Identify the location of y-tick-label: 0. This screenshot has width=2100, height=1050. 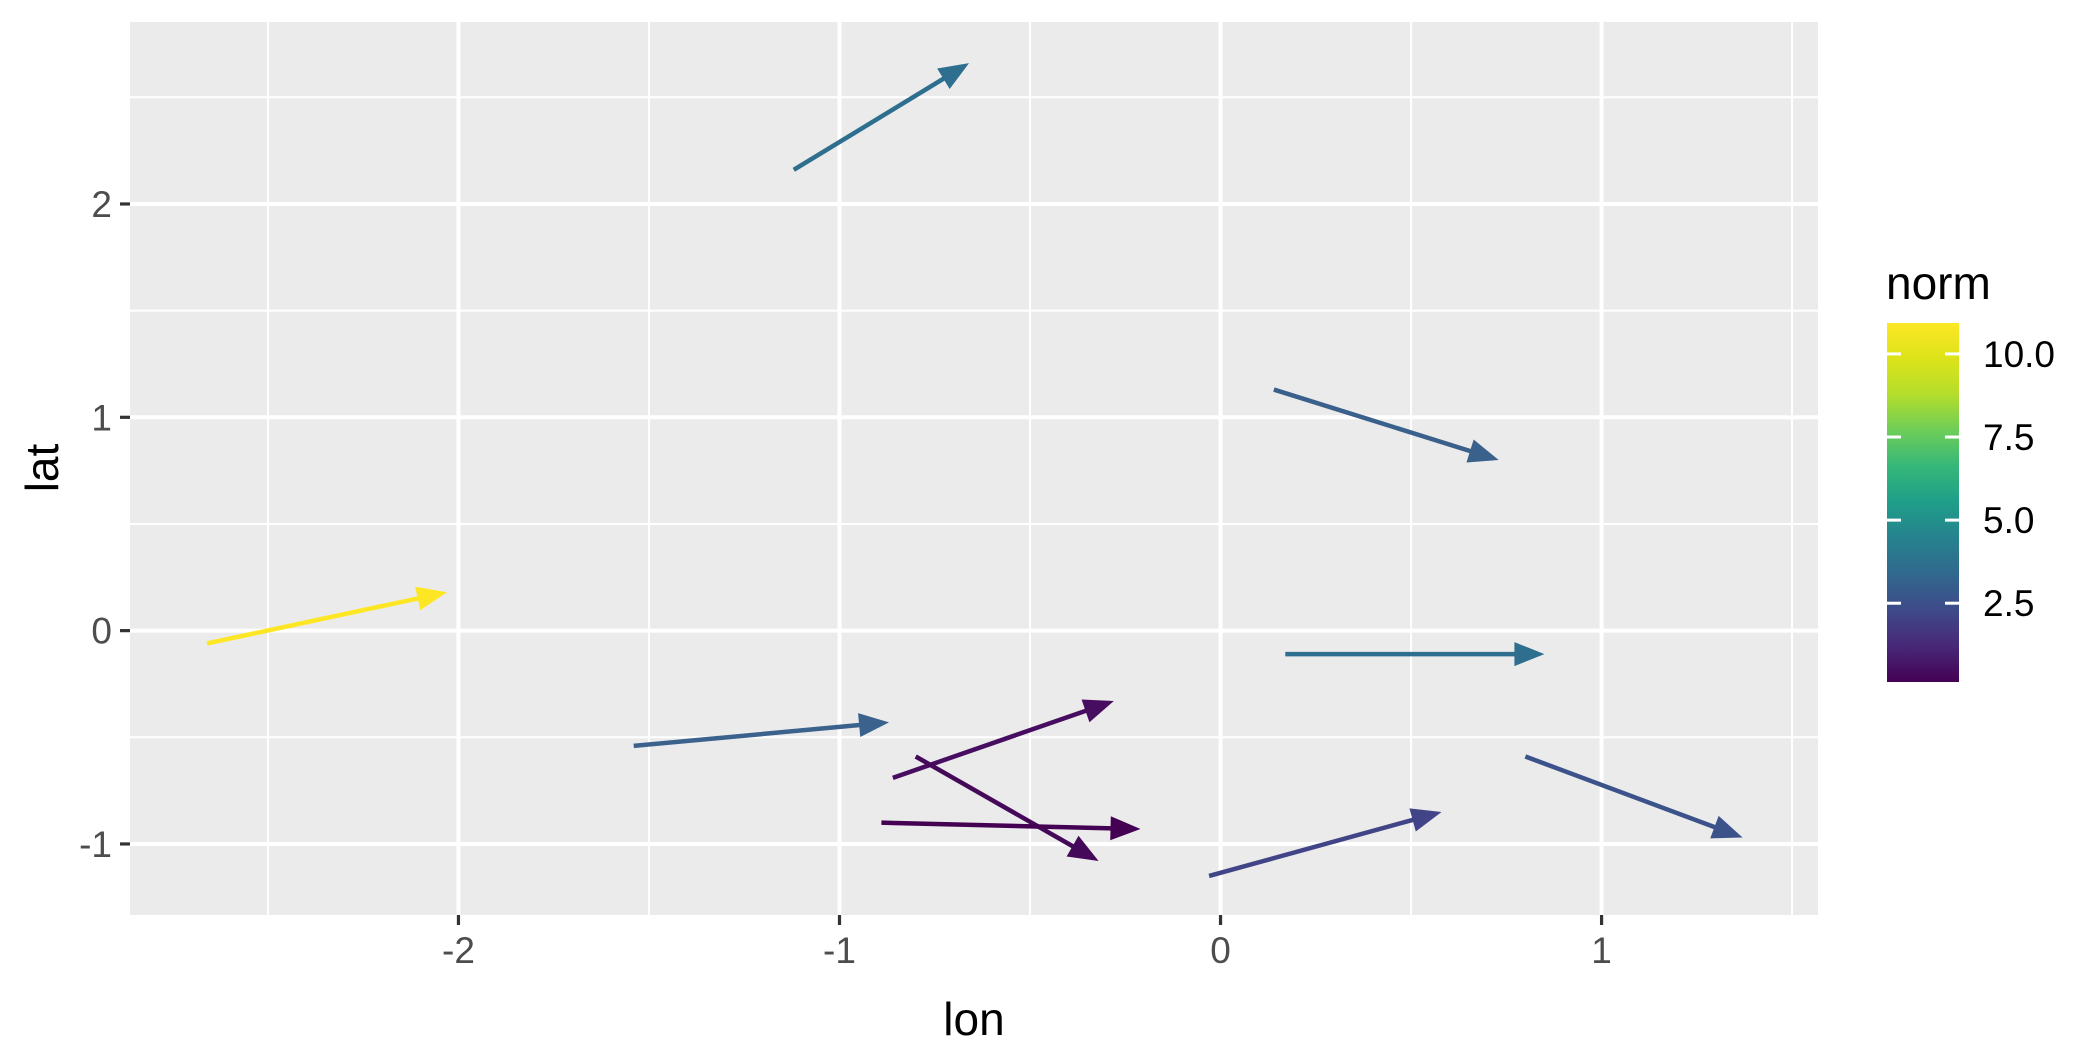
(101, 631).